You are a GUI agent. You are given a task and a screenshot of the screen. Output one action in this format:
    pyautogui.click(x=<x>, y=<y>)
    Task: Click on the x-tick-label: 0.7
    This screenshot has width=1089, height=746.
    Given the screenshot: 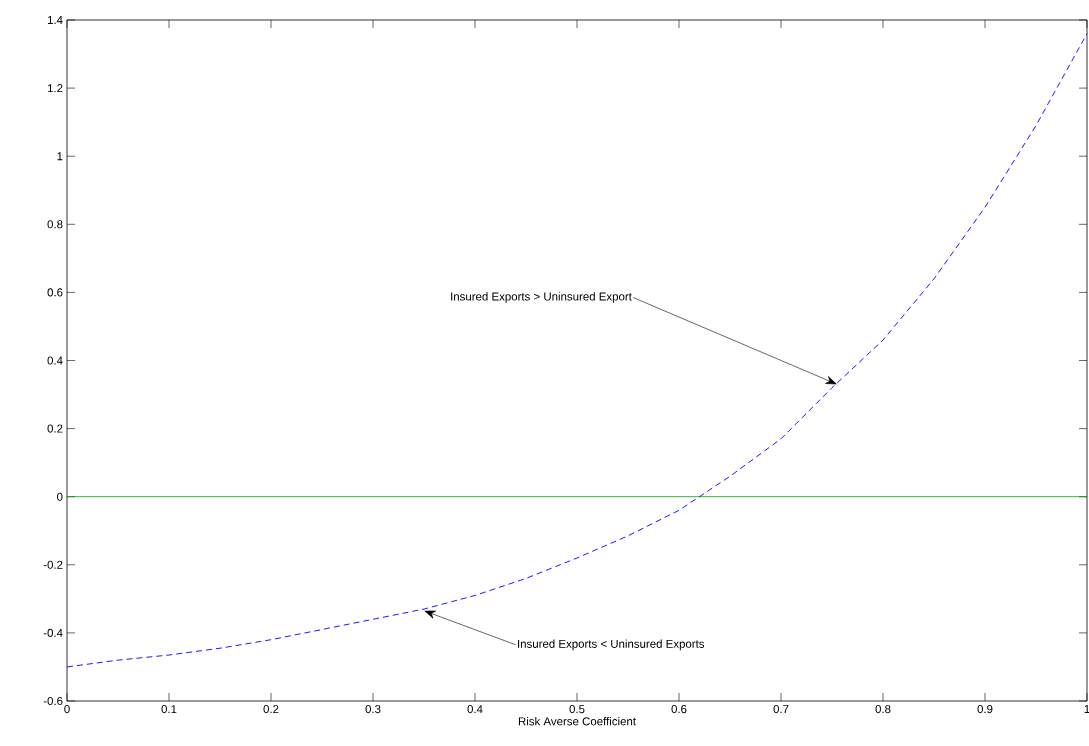 What is the action you would take?
    pyautogui.click(x=781, y=709)
    